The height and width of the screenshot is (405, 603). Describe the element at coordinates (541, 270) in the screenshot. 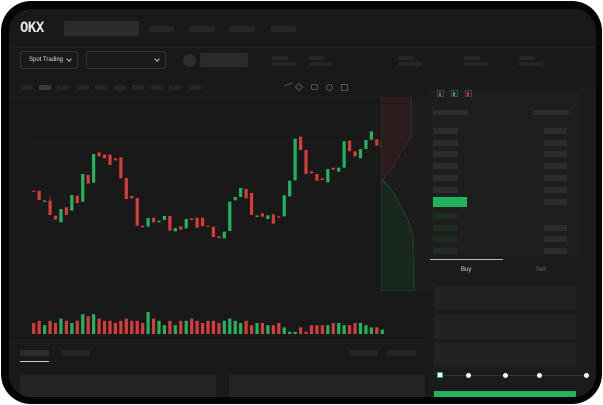

I see `sell-tab: Sell` at that location.